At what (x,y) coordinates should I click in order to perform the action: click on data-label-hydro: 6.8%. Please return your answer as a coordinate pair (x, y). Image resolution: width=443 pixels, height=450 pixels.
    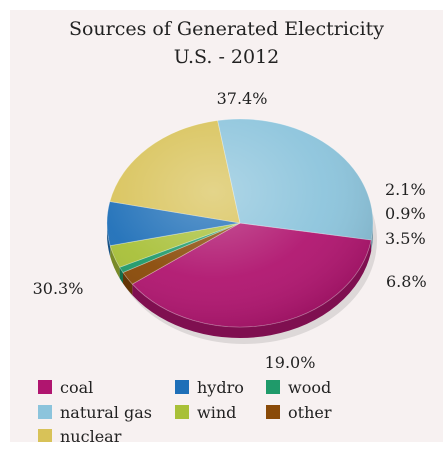
    Looking at the image, I should click on (406, 281).